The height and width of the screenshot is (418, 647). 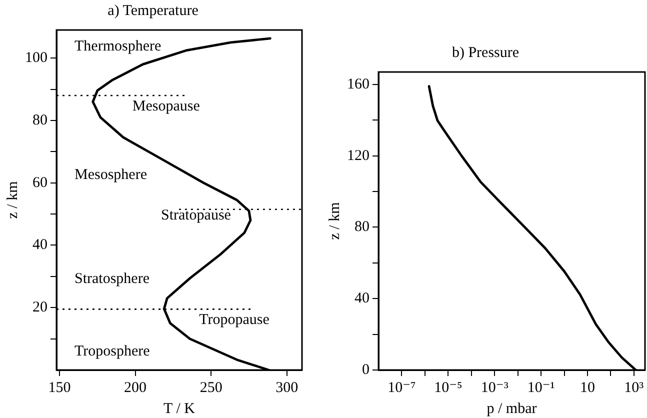 I want to click on y-tick-label: 60, so click(x=40, y=182).